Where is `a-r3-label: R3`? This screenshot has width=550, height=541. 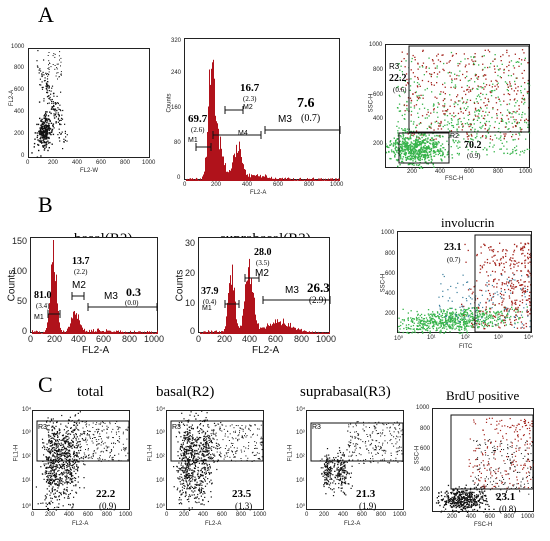 a-r3-label: R3 is located at coordinates (394, 66).